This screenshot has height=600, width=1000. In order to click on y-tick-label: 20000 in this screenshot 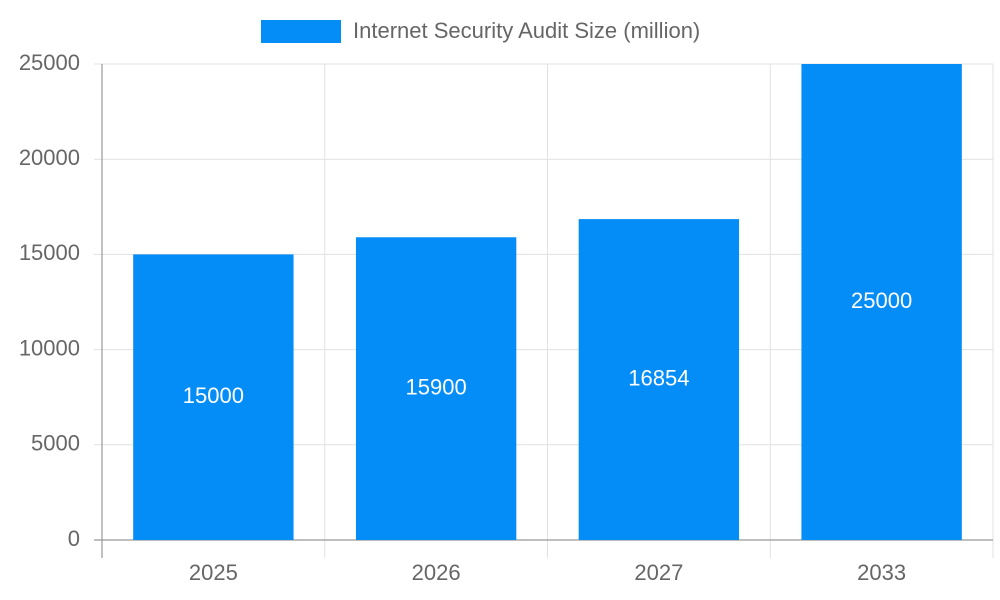, I will do `click(49, 157)`.